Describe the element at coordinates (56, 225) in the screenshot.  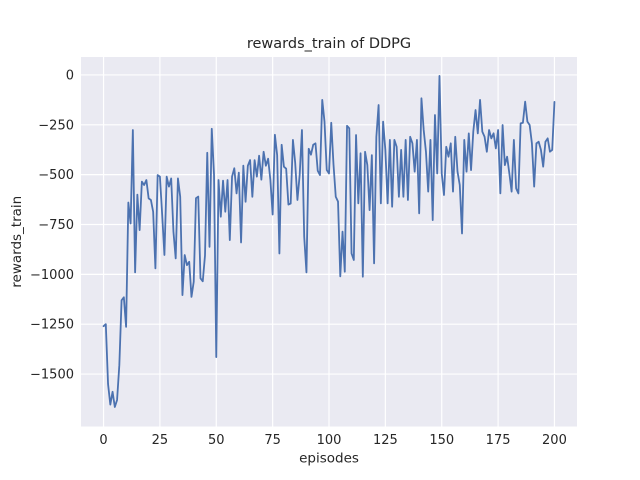
I see `y-tick-label: −750` at that location.